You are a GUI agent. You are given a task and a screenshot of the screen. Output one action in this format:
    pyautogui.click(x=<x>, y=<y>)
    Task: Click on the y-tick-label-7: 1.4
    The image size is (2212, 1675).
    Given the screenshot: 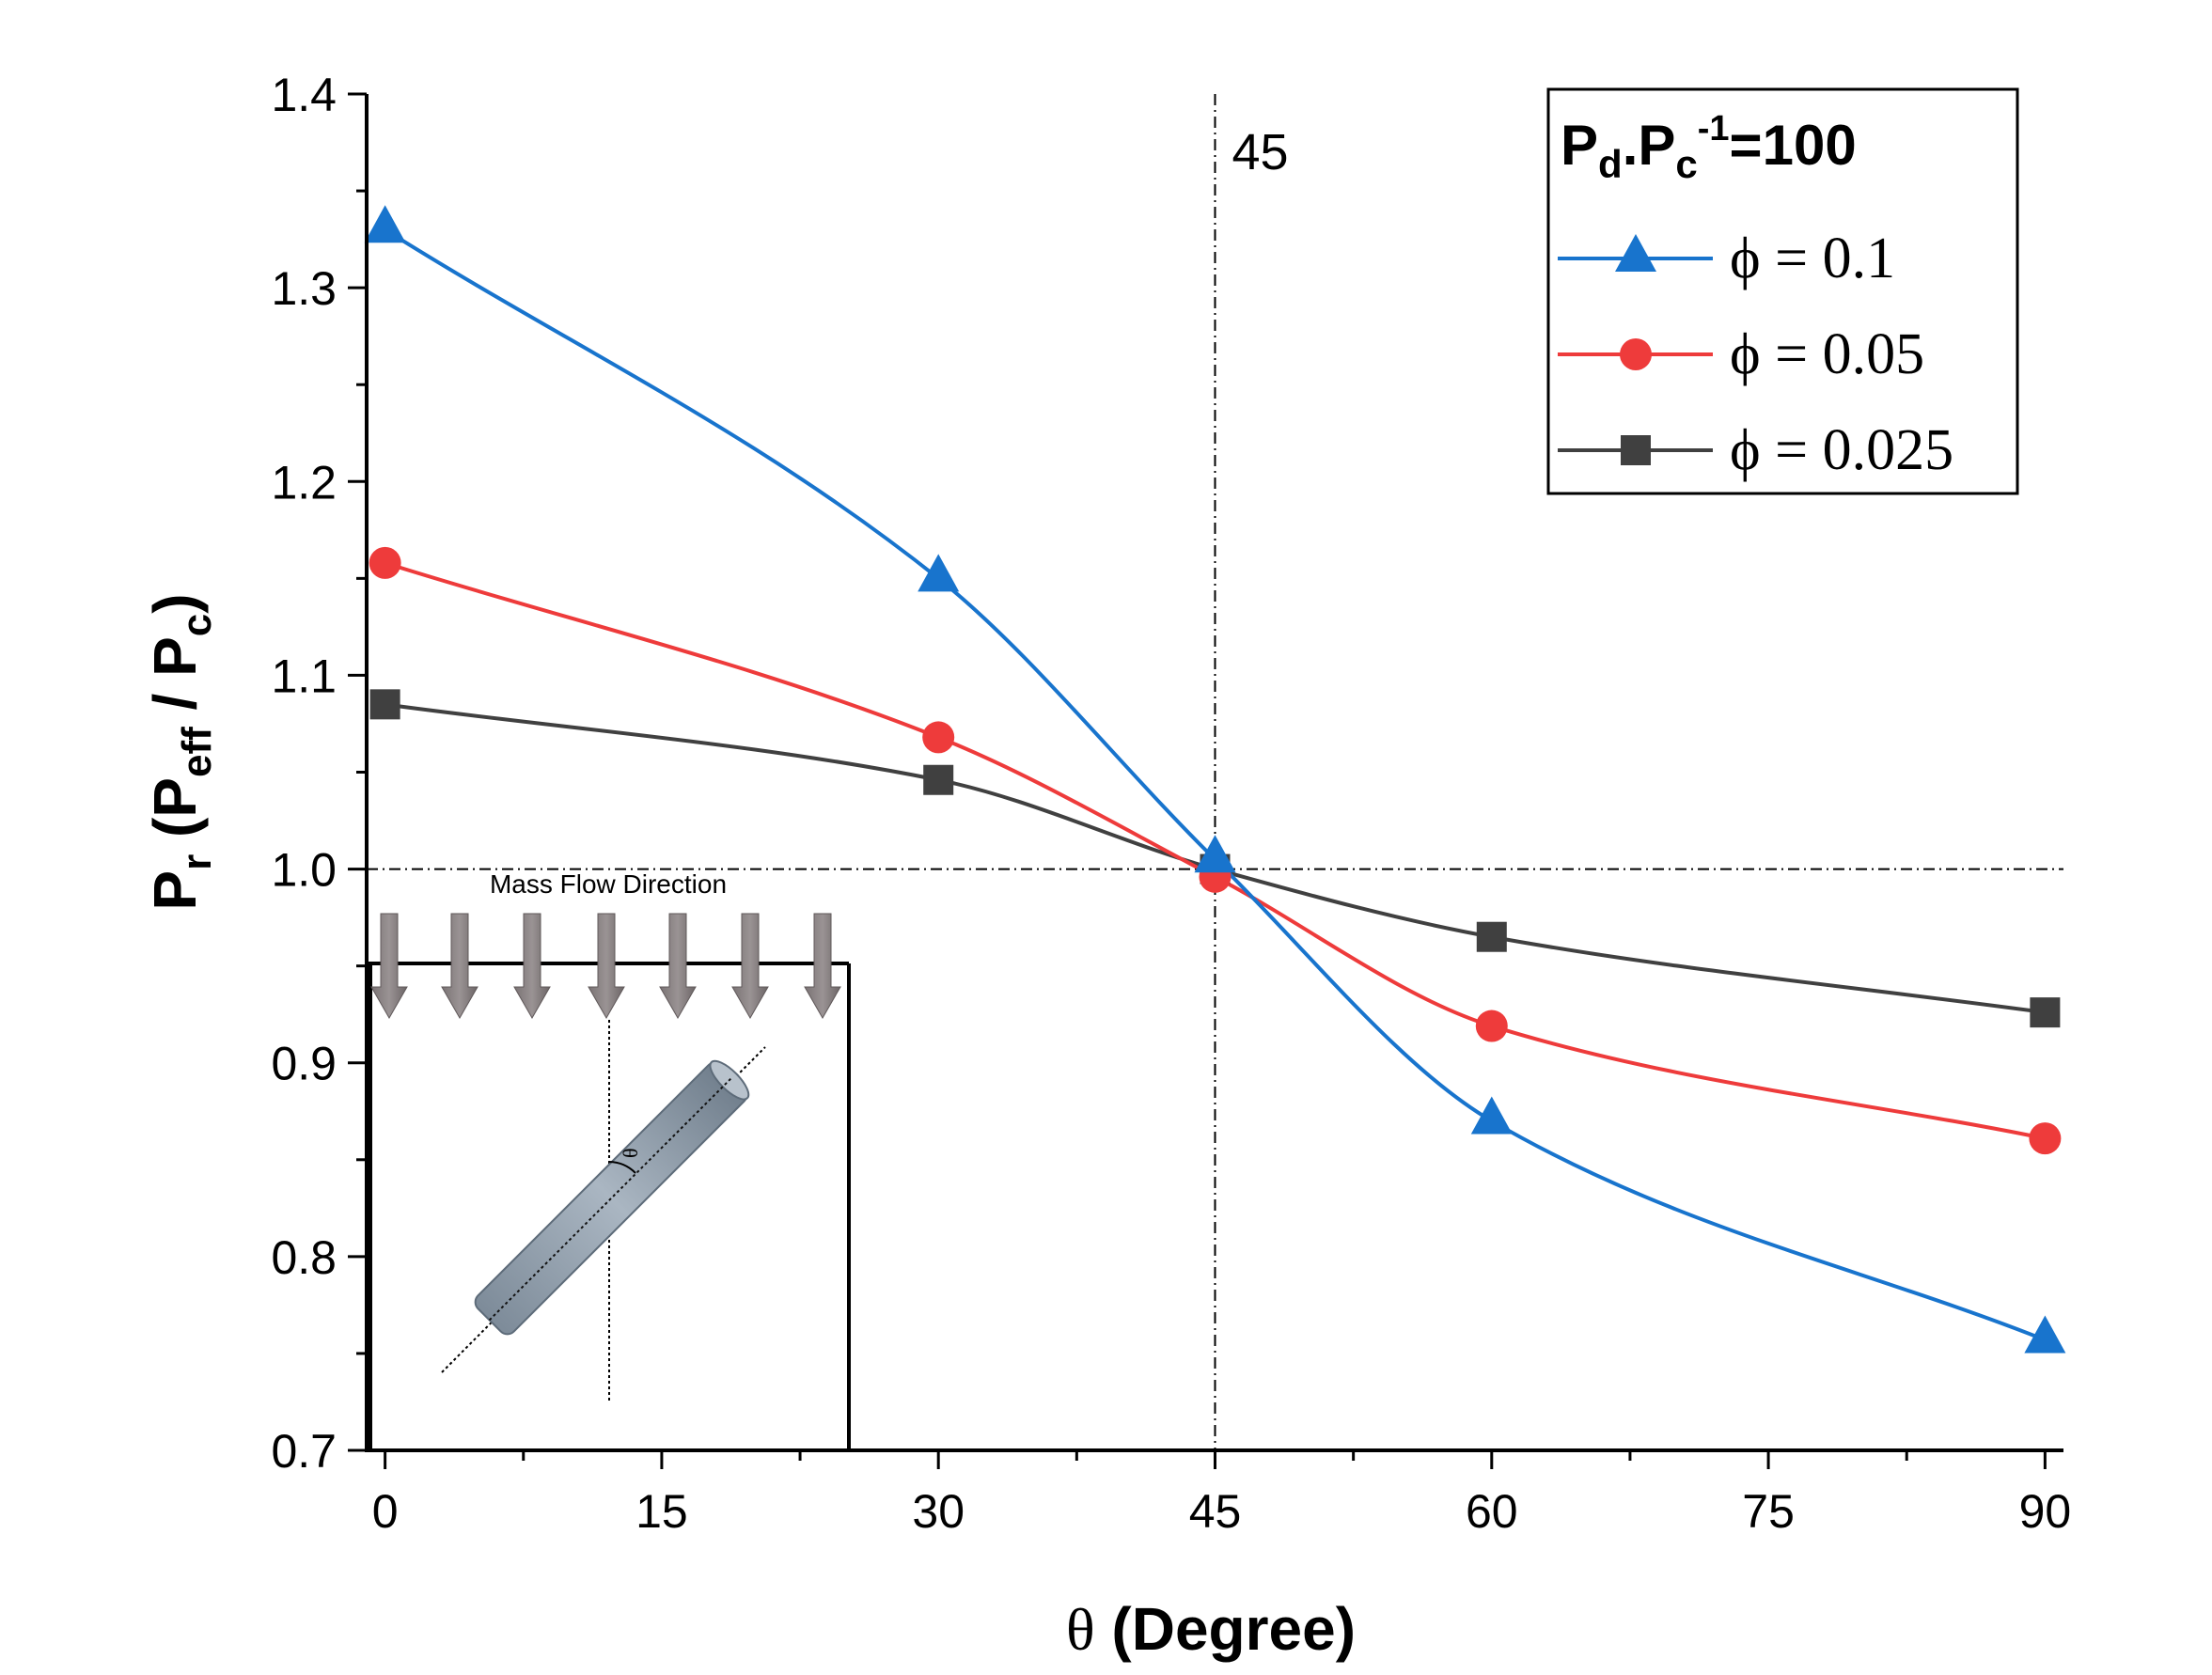 What is the action you would take?
    pyautogui.click(x=304, y=95)
    